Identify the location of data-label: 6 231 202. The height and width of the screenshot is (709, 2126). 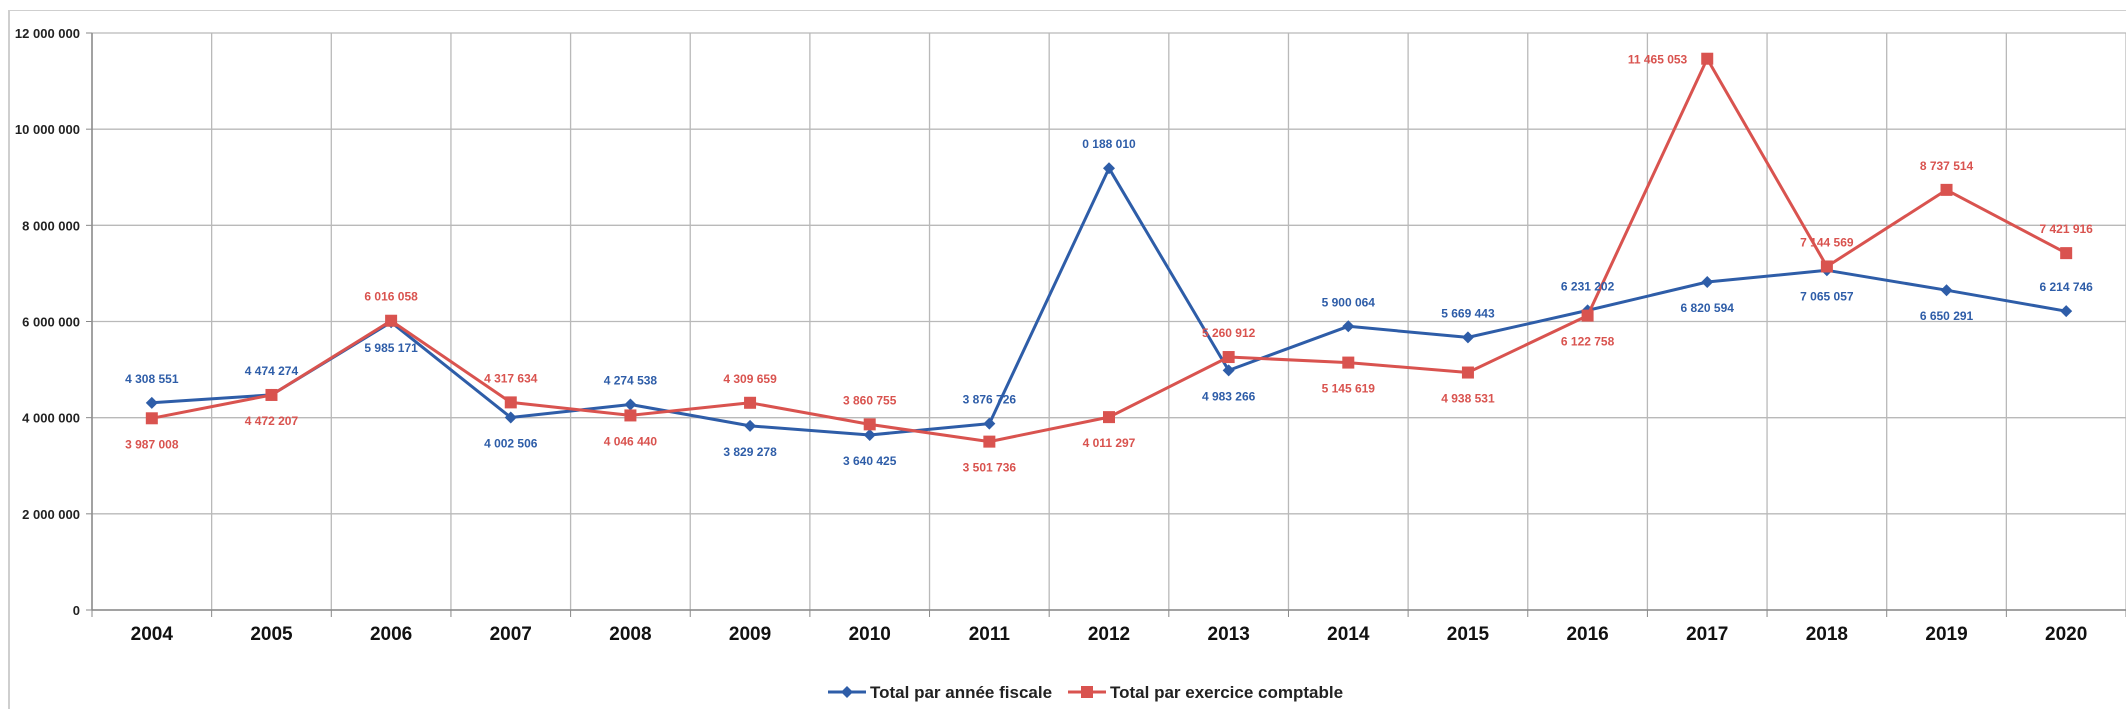
(1588, 286).